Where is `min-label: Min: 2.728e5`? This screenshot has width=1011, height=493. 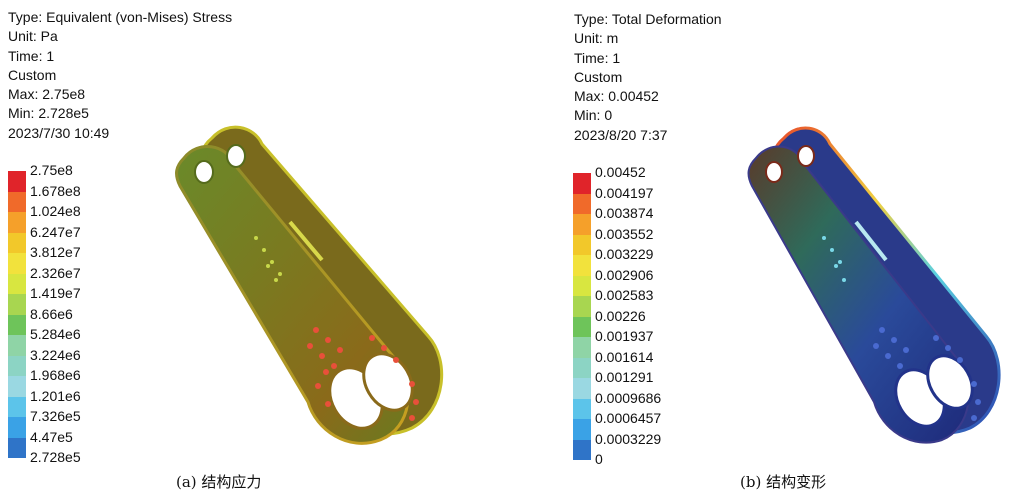
min-label: Min: 2.728e5 is located at coordinates (48, 113).